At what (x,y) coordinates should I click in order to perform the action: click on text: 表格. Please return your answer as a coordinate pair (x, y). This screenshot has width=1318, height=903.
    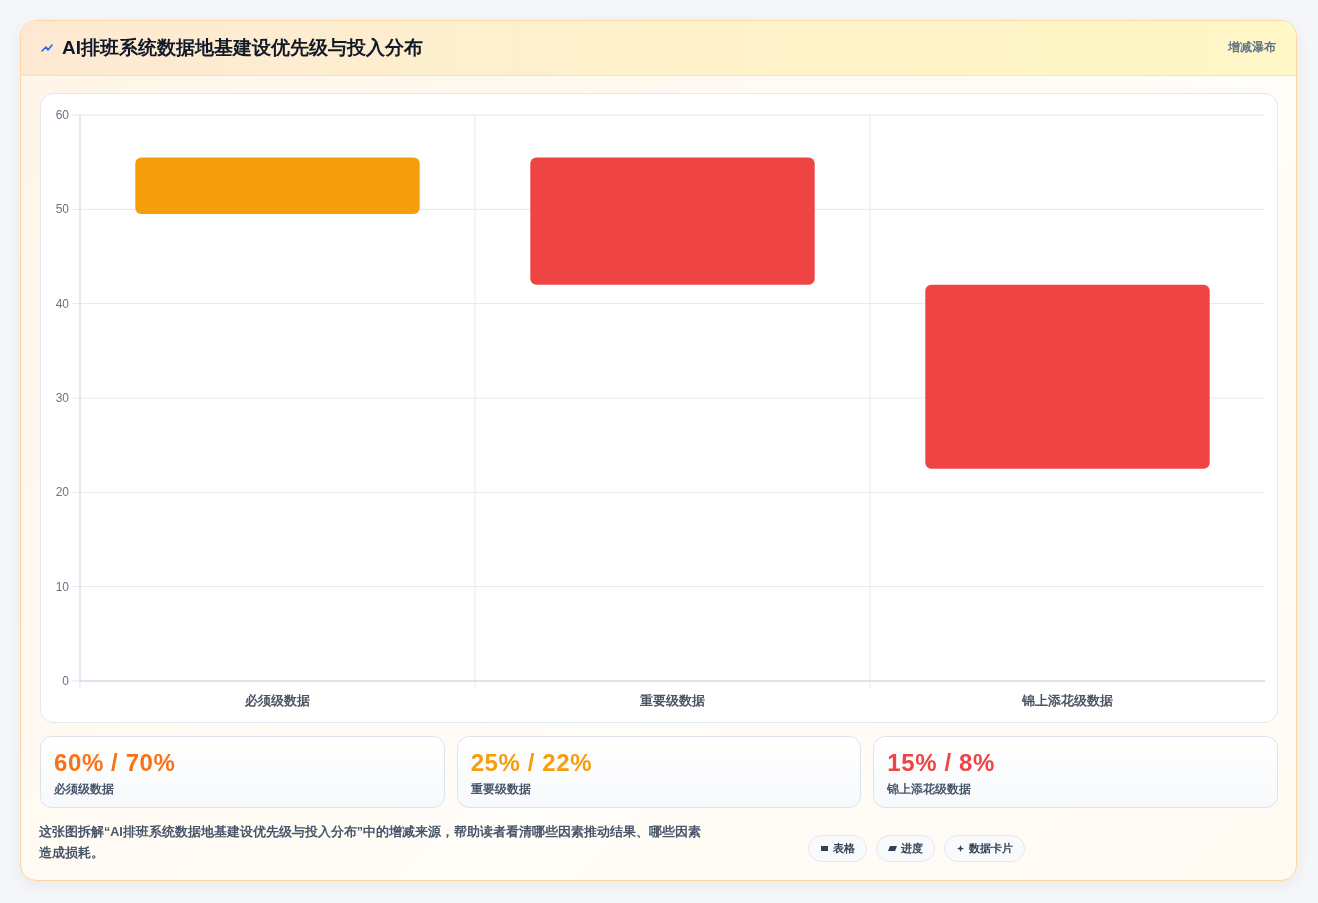
    Looking at the image, I should click on (844, 848).